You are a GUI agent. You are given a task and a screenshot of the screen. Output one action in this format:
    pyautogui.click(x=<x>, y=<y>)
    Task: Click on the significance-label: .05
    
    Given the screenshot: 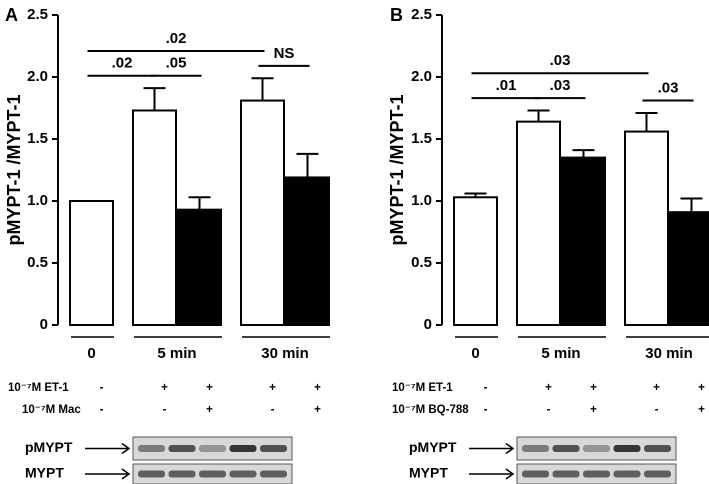 What is the action you would take?
    pyautogui.click(x=176, y=63)
    